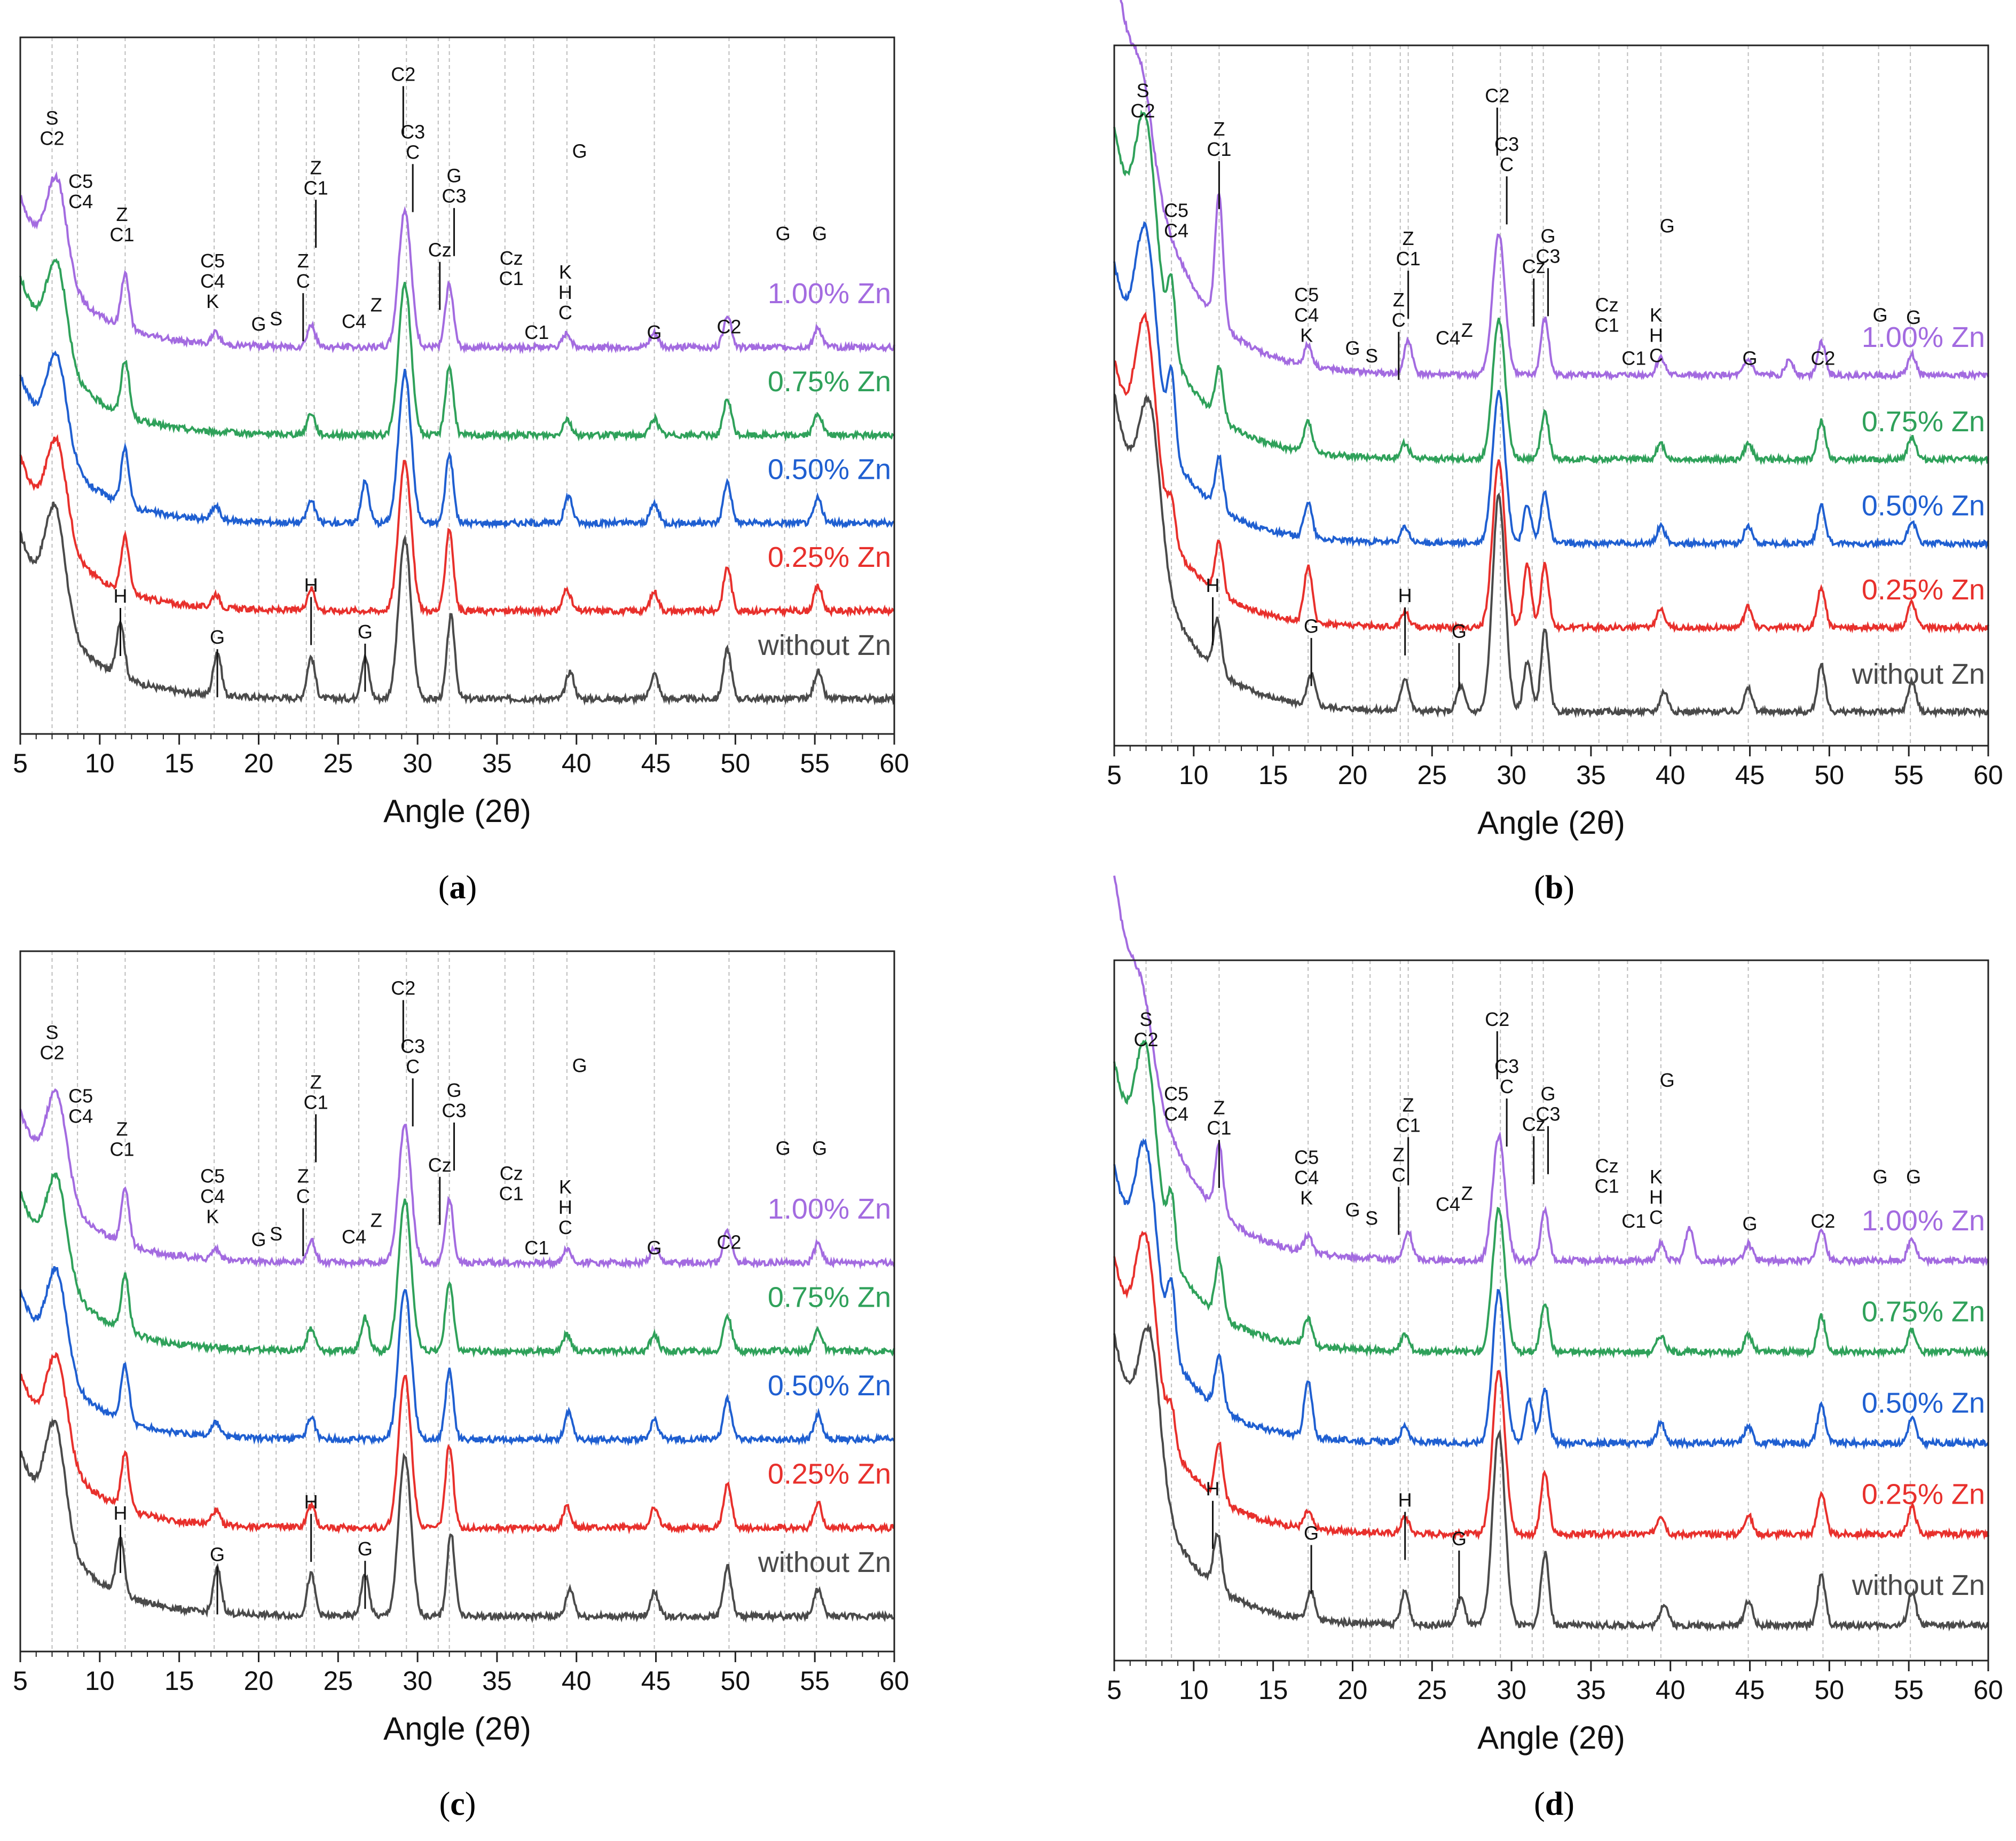  Describe the element at coordinates (1551, 823) in the screenshot. I see `x-axis-label: Angle (2θ)` at that location.